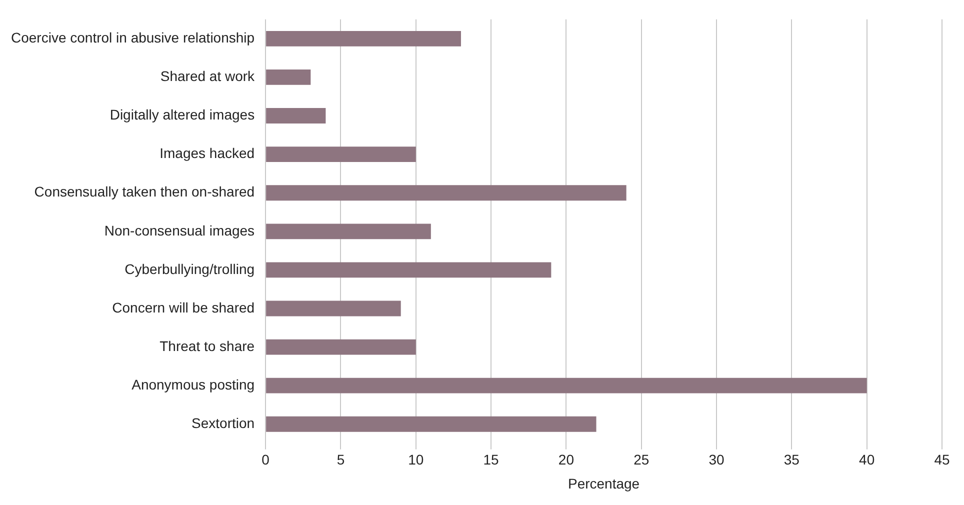  Describe the element at coordinates (144, 192) in the screenshot. I see `y-tick-label: Consensually taken then on-shared` at that location.